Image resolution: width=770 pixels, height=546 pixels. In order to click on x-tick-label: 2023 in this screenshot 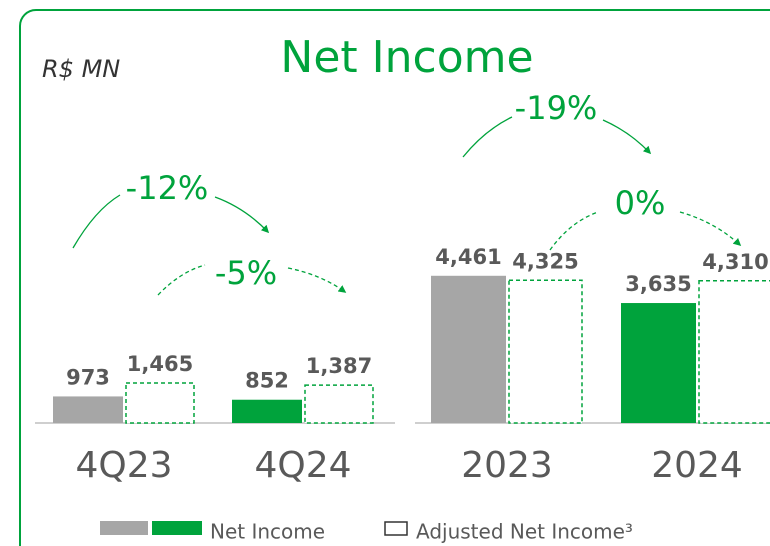, I will do `click(507, 465)`.